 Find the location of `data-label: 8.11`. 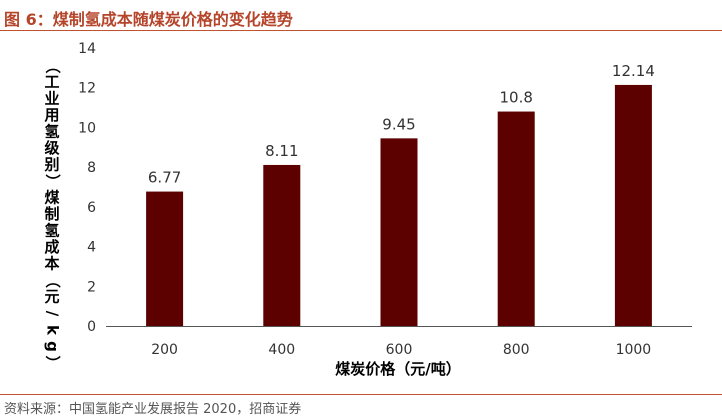

data-label: 8.11 is located at coordinates (281, 151).